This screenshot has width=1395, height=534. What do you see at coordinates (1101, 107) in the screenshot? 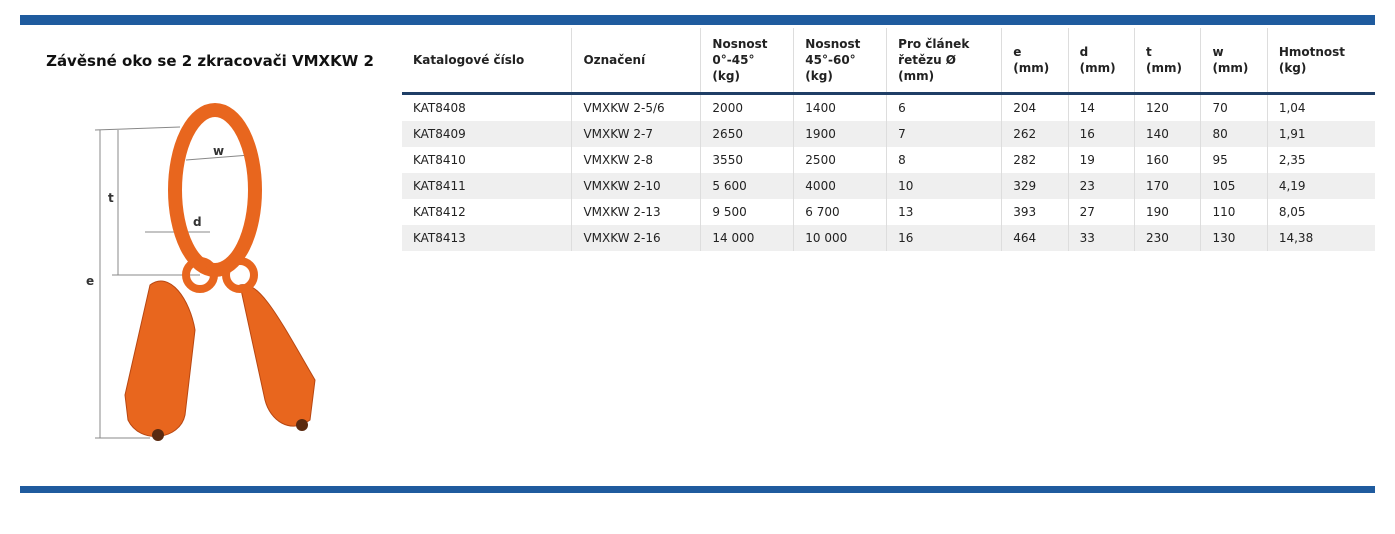
I see `table-cell: 14` at bounding box center [1101, 107].